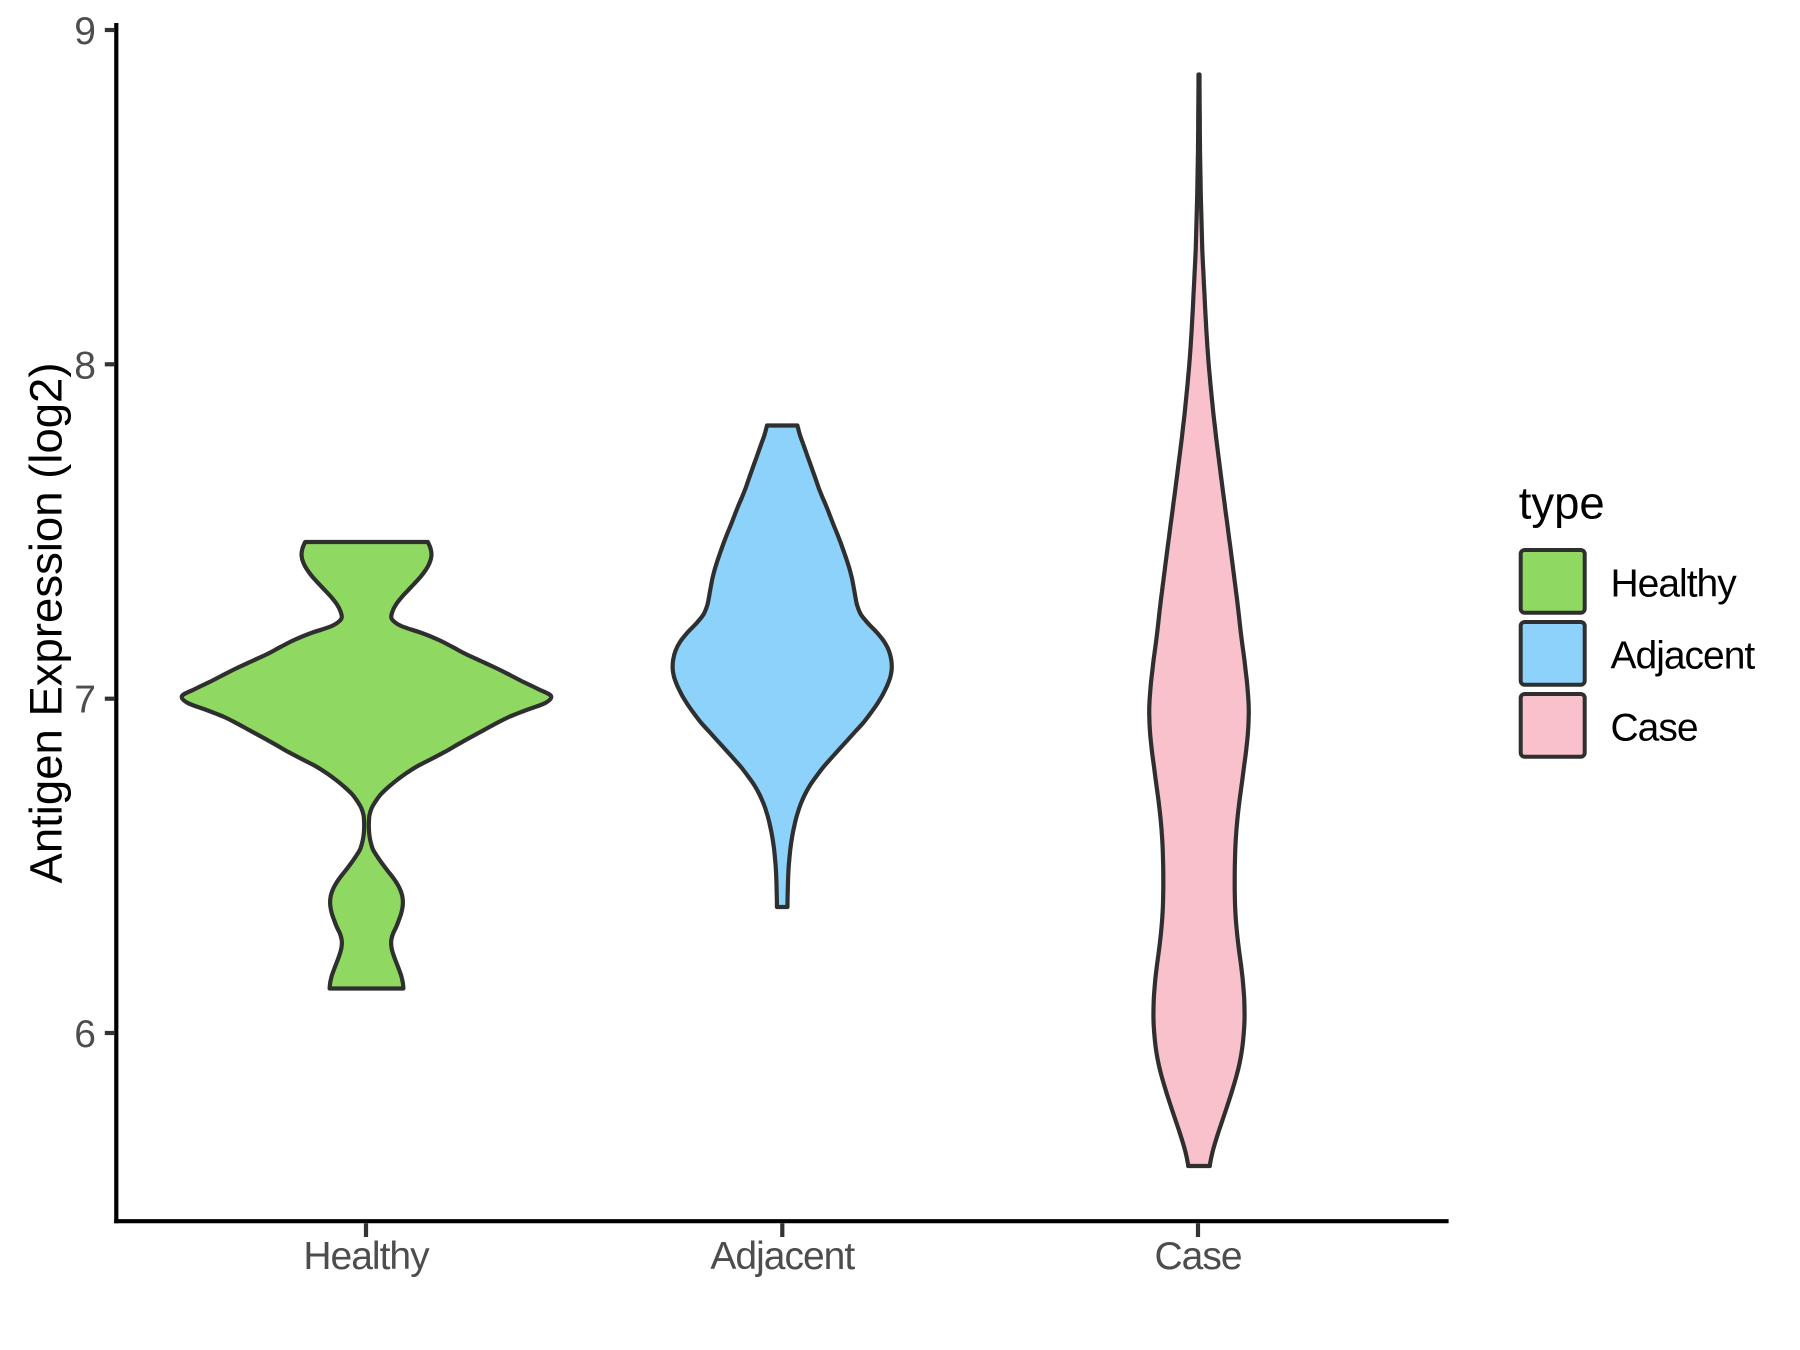 The height and width of the screenshot is (1350, 1800). I want to click on svg-text: 7, so click(85, 700).